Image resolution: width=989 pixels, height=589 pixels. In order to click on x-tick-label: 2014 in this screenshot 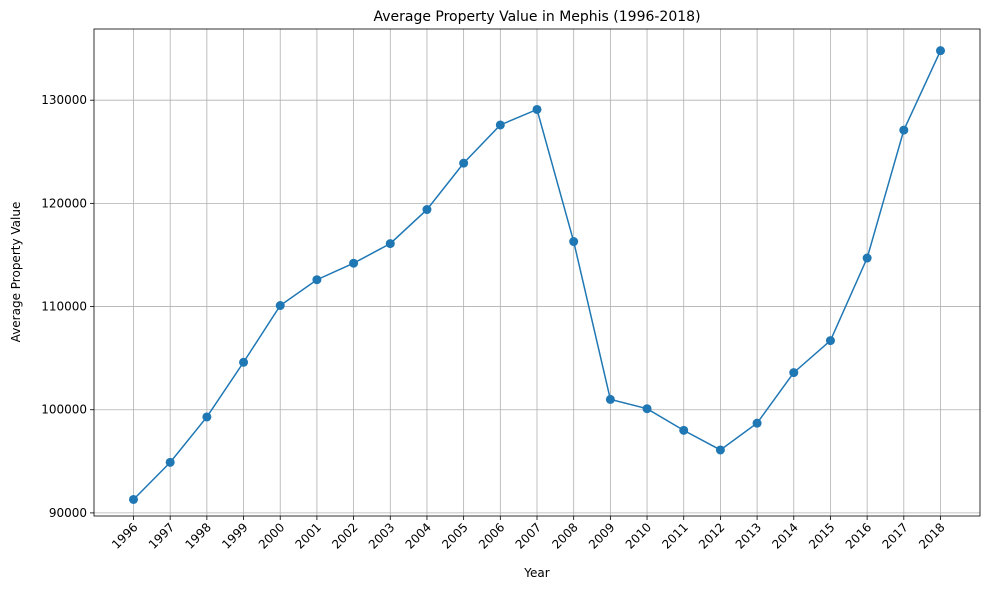, I will do `click(784, 535)`.